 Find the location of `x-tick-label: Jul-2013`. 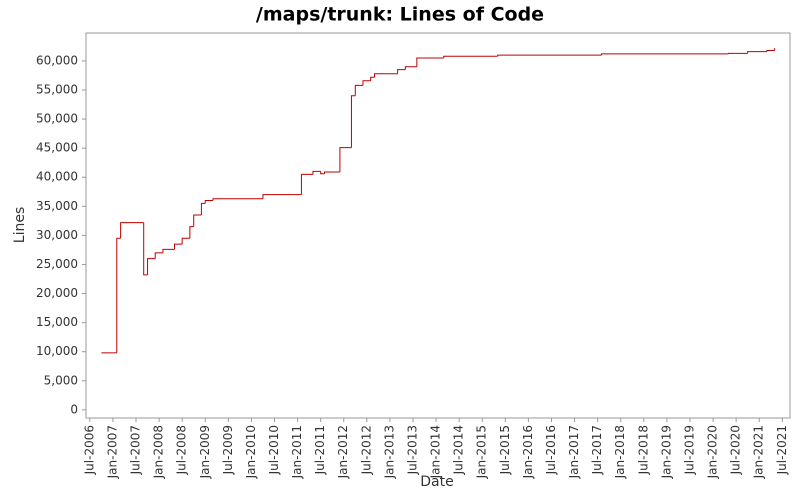

x-tick-label: Jul-2013 is located at coordinates (412, 450).